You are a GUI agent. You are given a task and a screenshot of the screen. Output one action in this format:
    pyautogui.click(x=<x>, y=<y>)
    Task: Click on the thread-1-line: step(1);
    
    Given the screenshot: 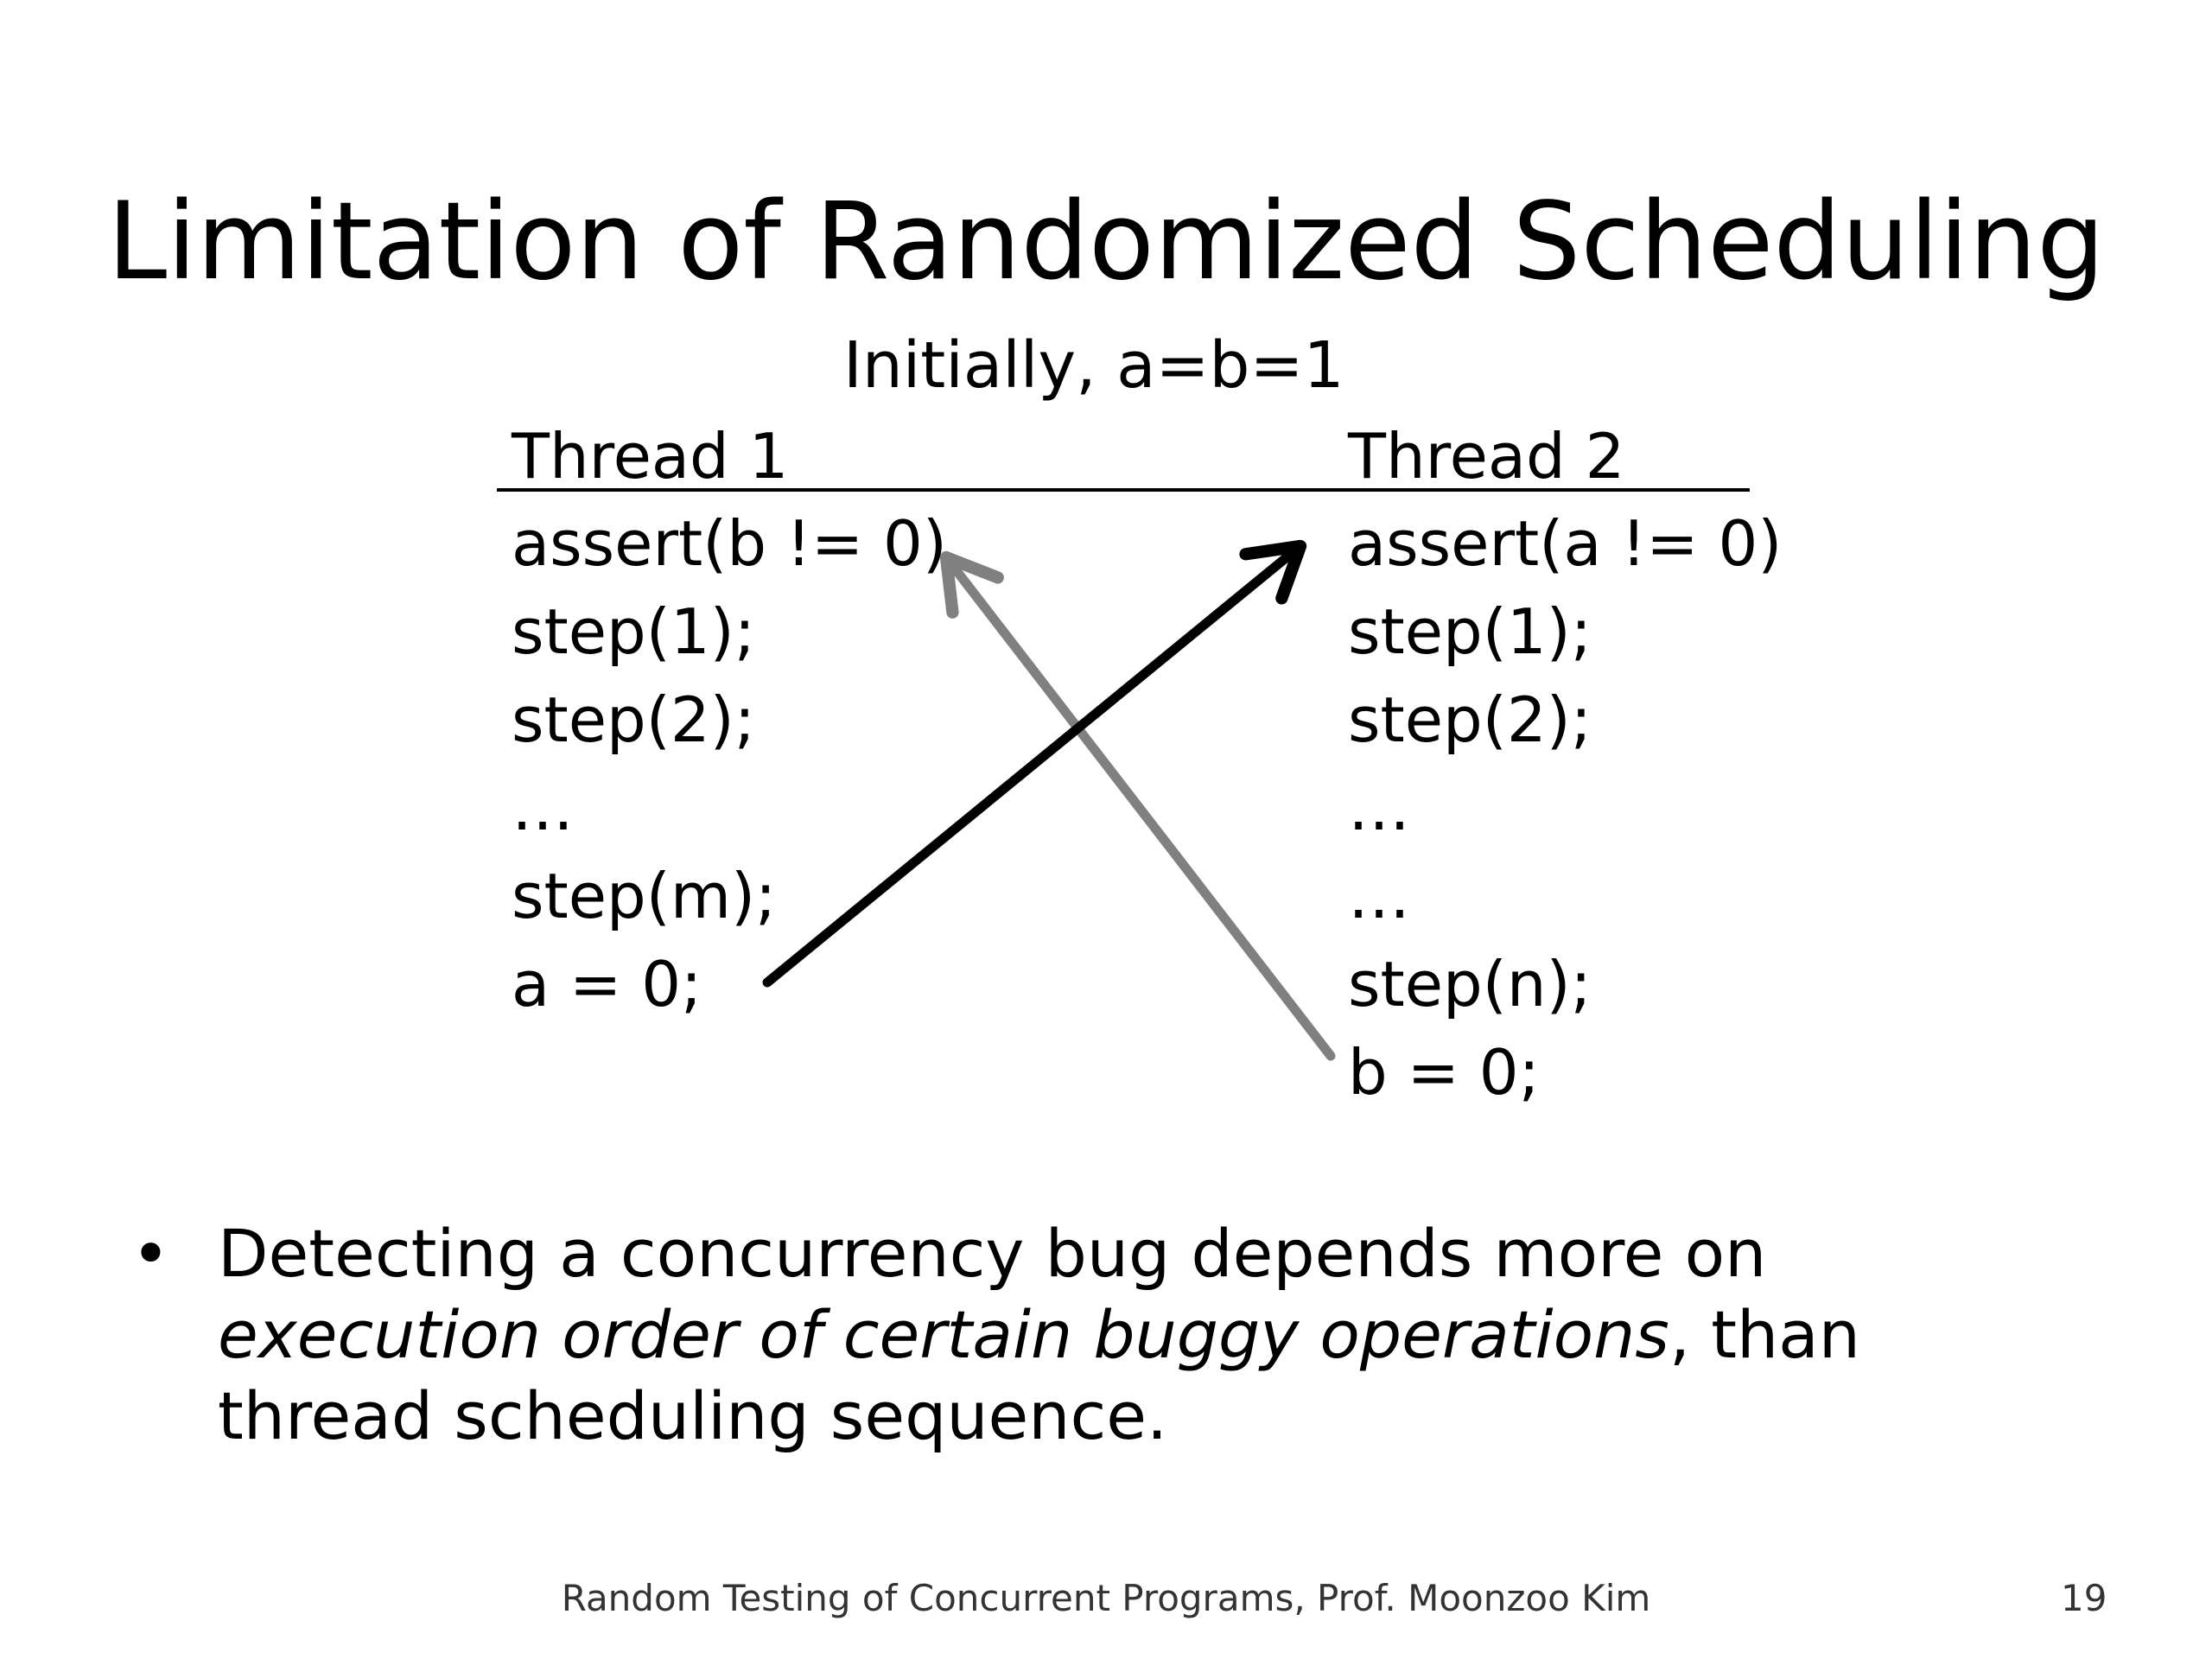 What is the action you would take?
    pyautogui.click(x=633, y=631)
    